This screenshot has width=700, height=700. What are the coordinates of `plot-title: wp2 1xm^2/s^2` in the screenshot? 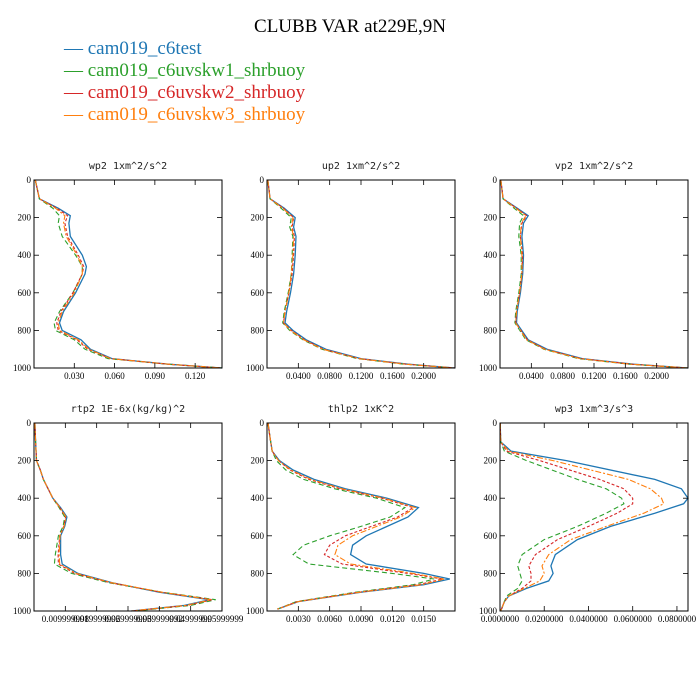 It's located at (128, 166).